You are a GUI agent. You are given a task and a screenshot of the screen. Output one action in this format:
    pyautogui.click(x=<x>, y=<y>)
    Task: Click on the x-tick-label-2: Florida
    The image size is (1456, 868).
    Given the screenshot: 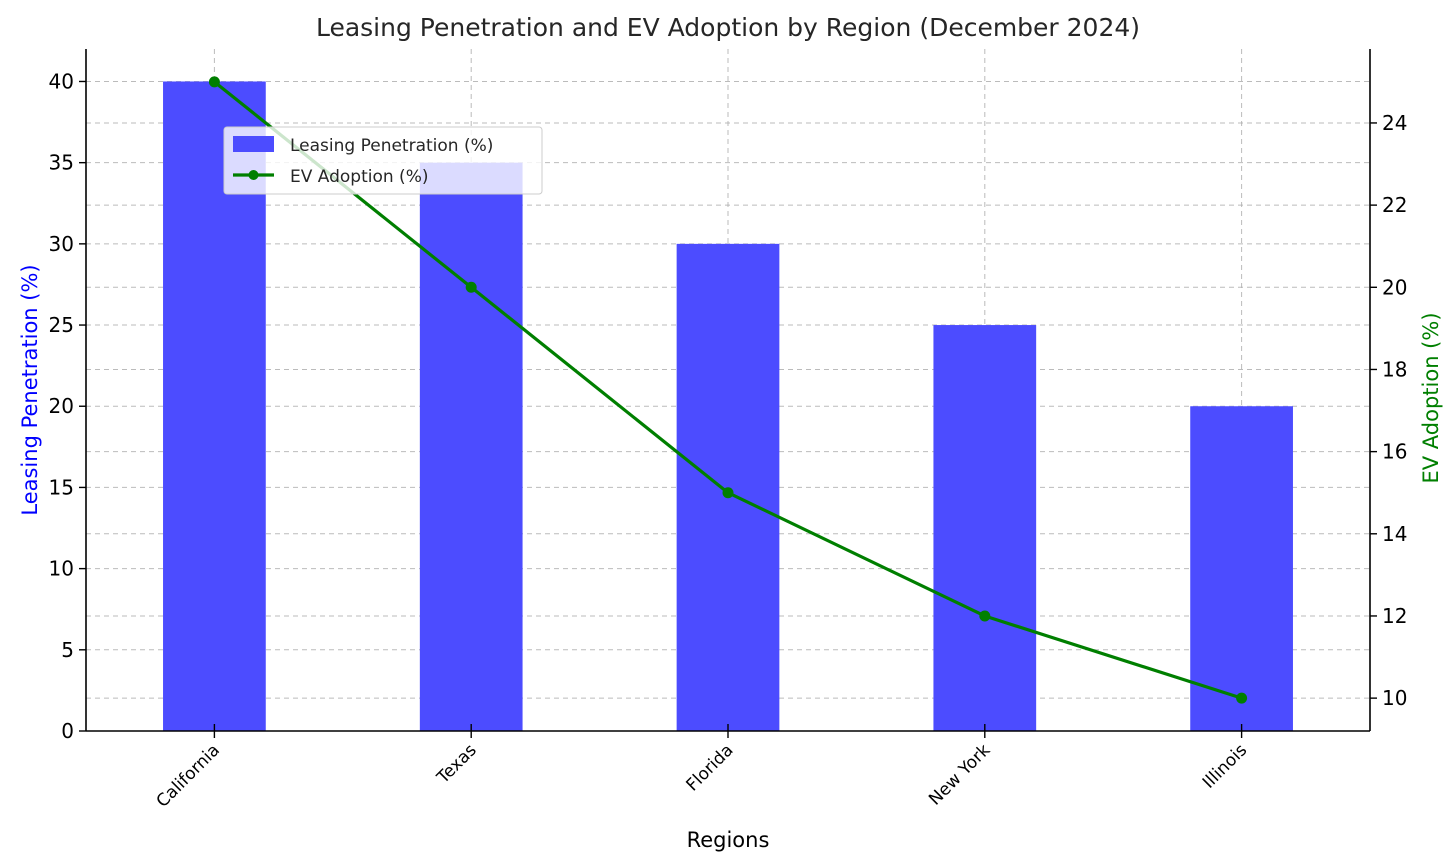 What is the action you would take?
    pyautogui.click(x=710, y=767)
    